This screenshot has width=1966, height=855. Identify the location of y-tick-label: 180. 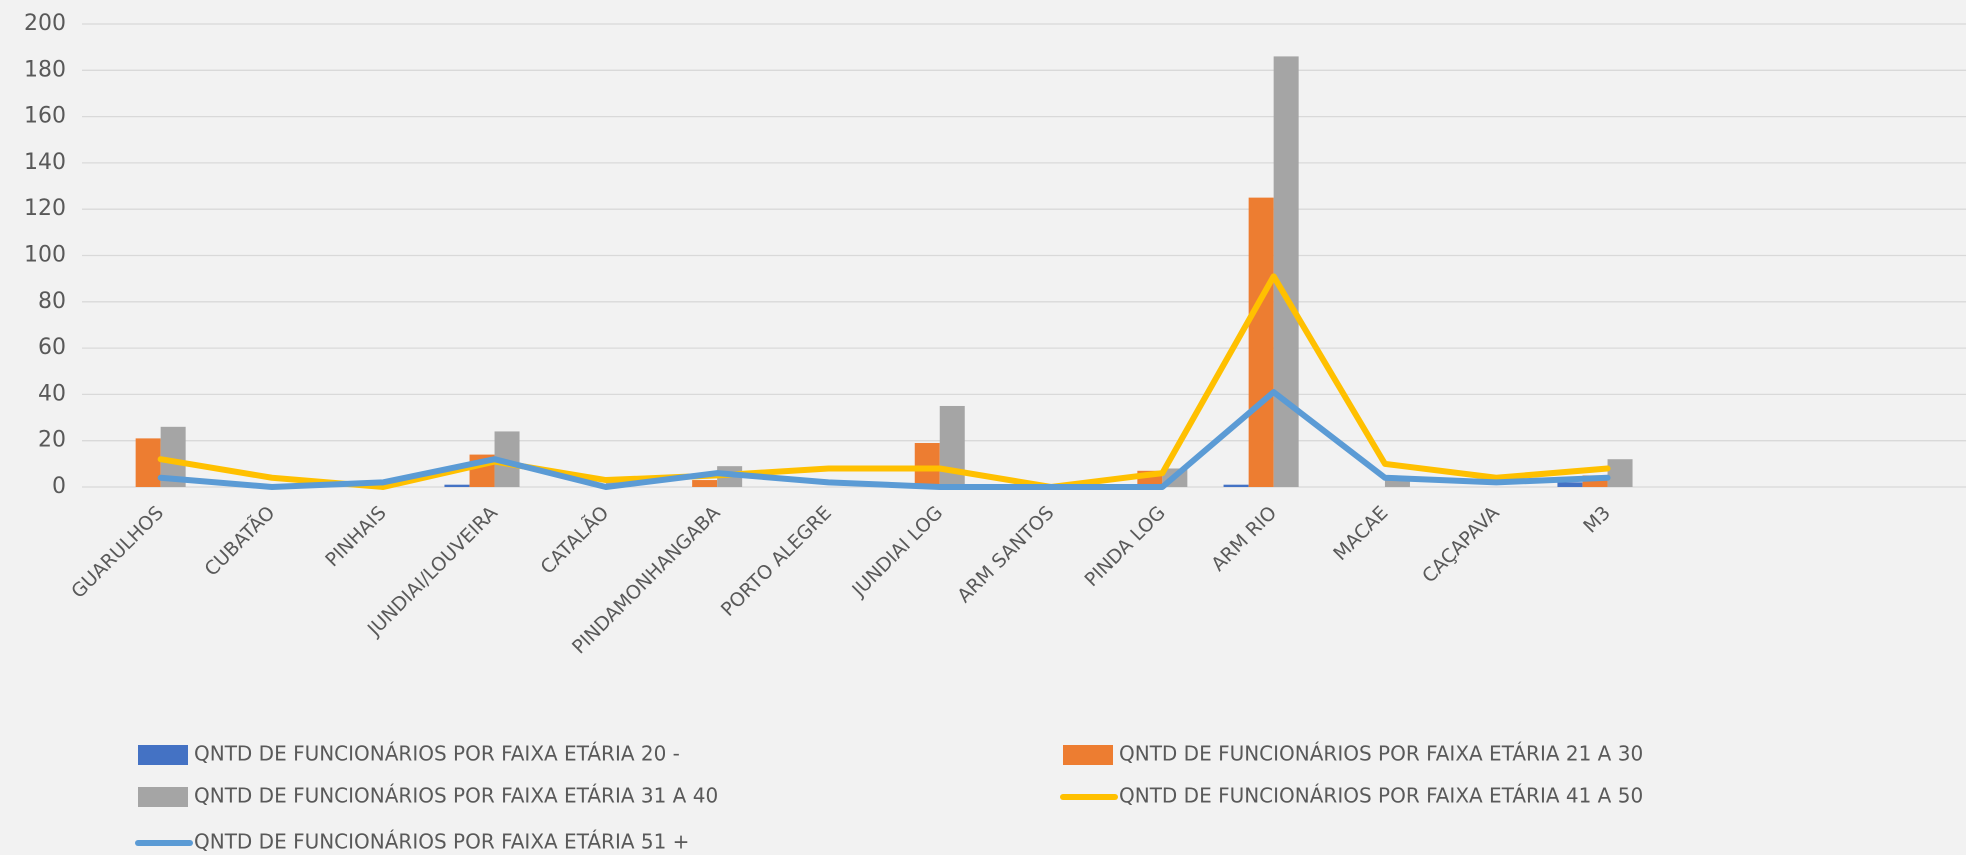
(45, 69).